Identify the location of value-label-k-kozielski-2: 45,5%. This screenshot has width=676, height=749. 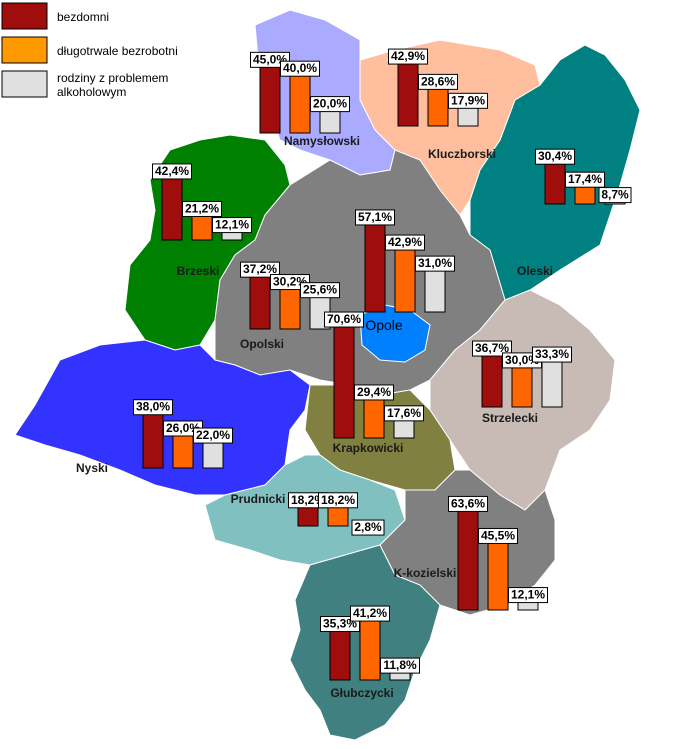
(498, 535).